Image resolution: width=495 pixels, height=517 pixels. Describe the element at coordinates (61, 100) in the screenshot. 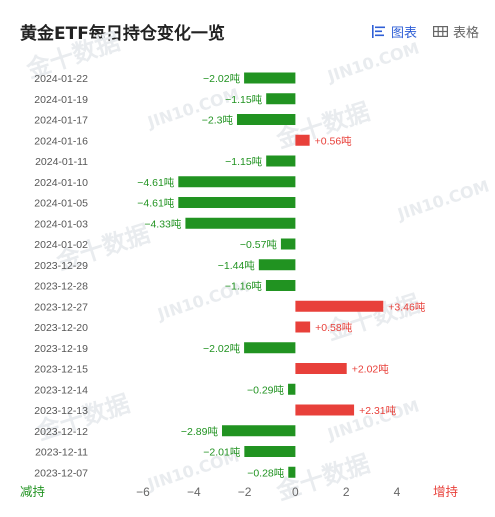

I see `category-label: 2024-01-19` at that location.